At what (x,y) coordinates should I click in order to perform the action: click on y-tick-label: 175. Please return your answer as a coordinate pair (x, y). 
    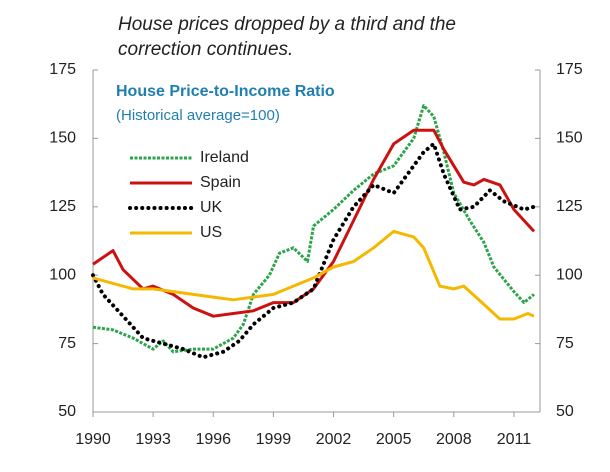
    Looking at the image, I should click on (62, 69).